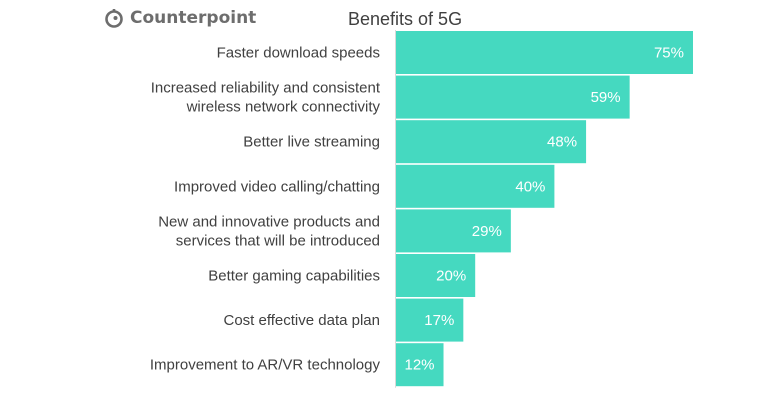 The height and width of the screenshot is (401, 780). I want to click on data-label: 20%, so click(451, 276).